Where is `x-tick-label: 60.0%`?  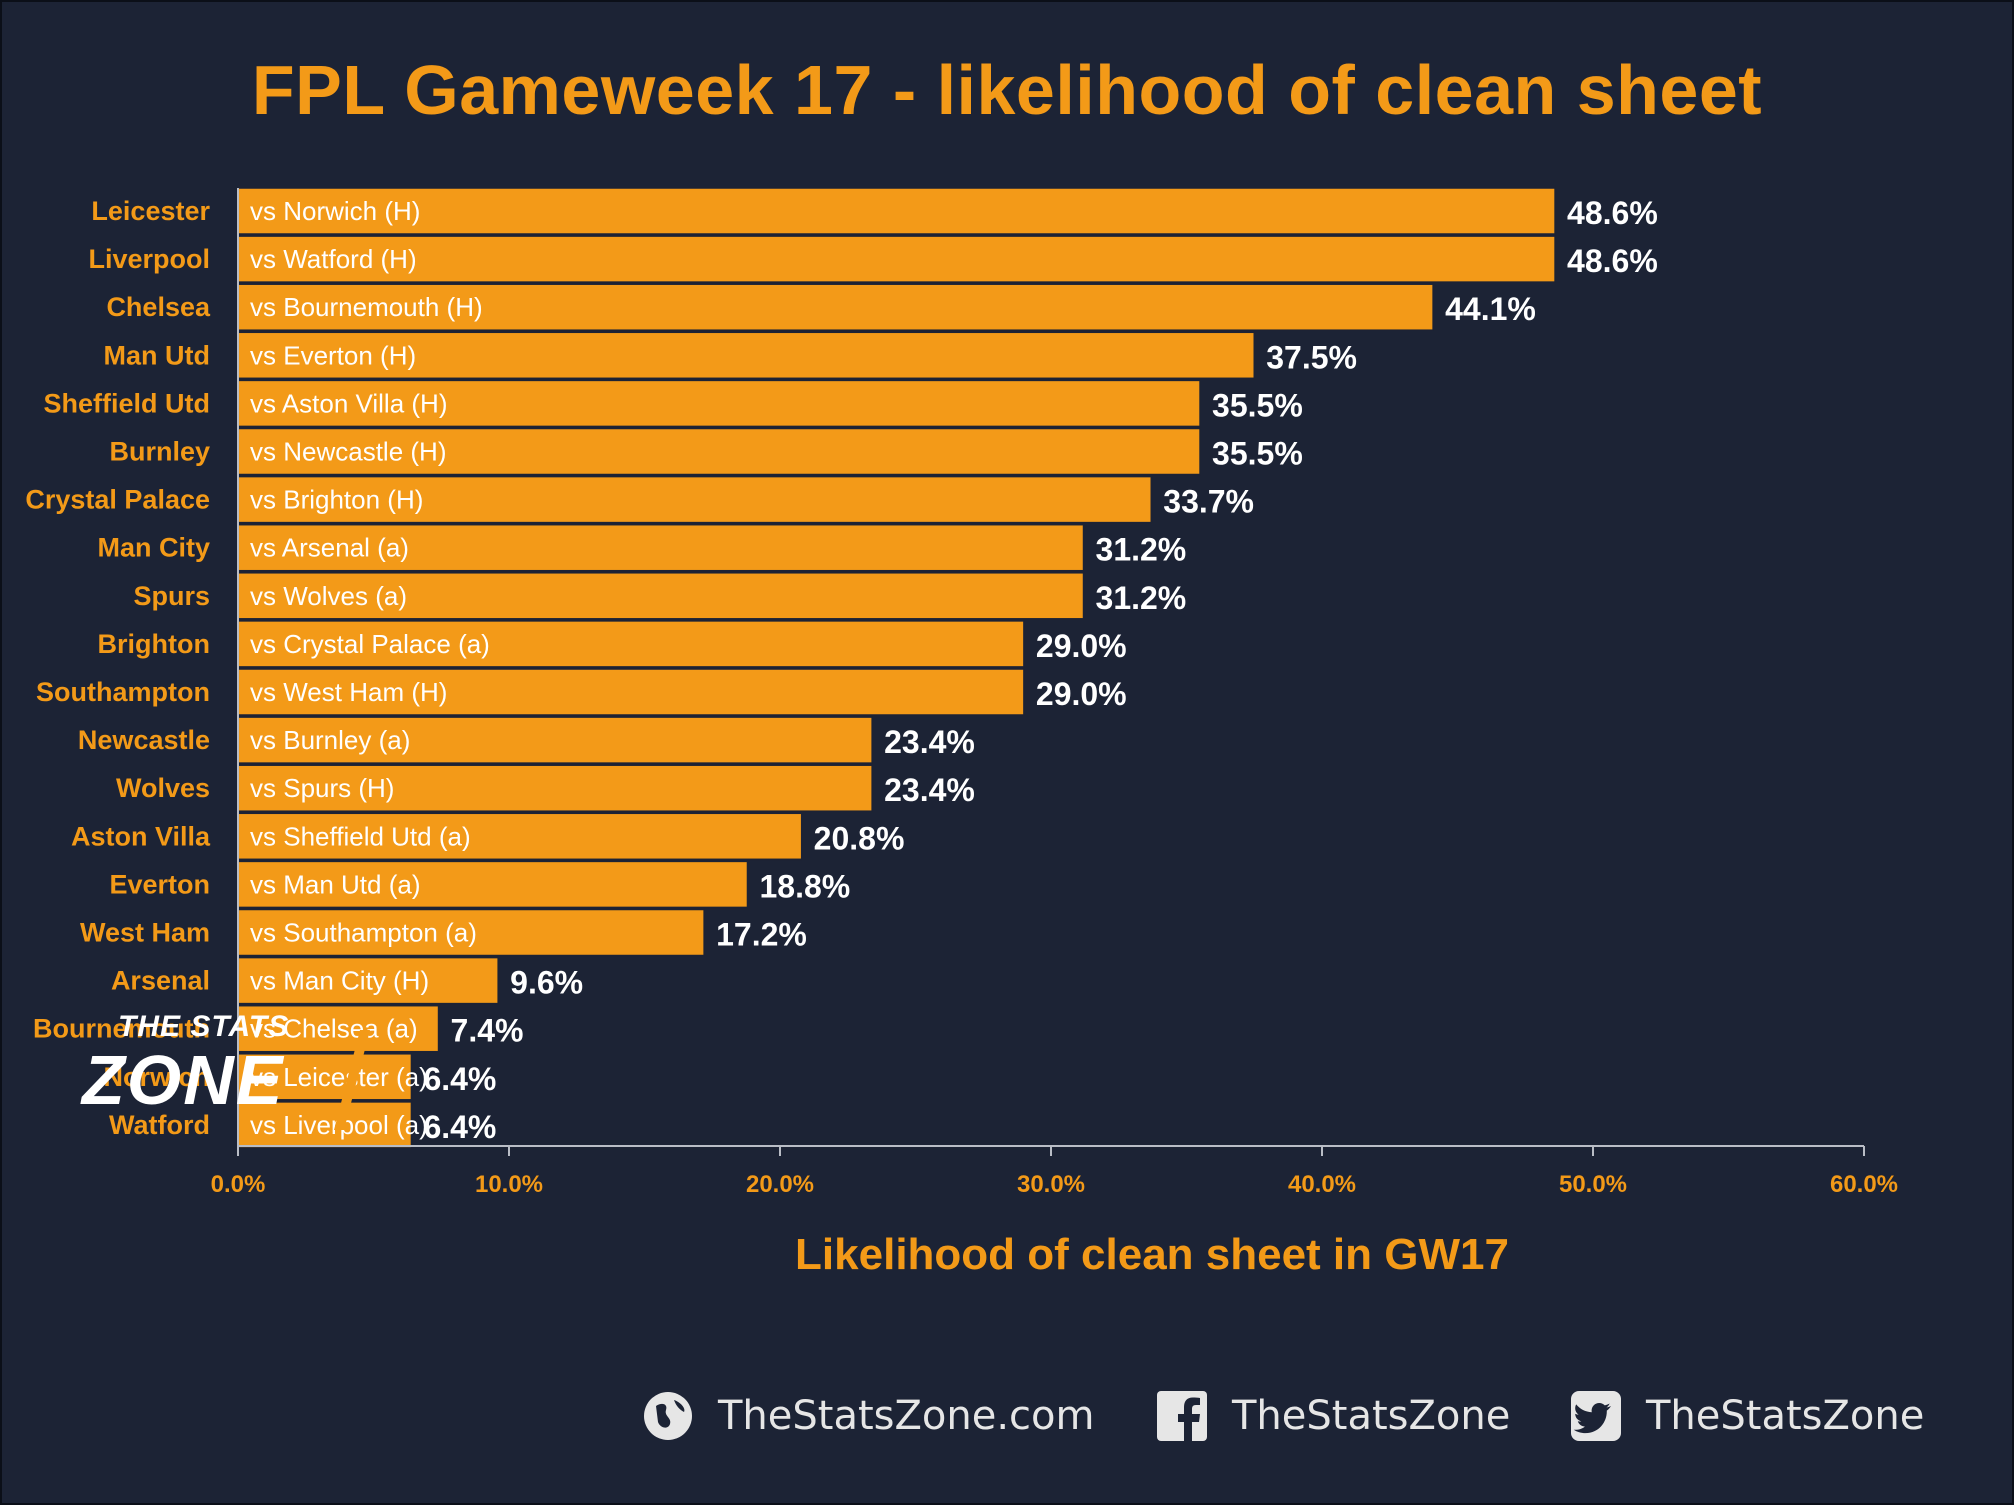
x-tick-label: 60.0% is located at coordinates (1864, 1184).